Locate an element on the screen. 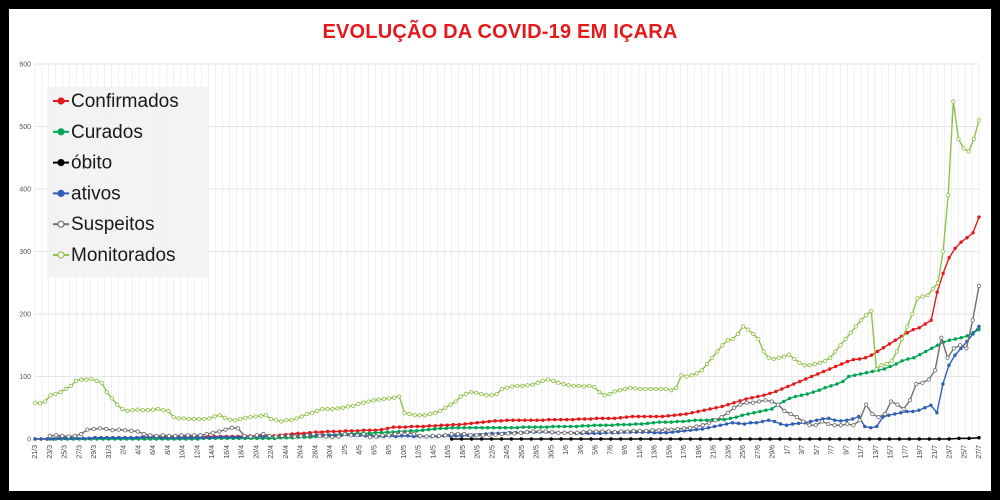 The image size is (1000, 500). y-tick-label: 400 is located at coordinates (25, 190).